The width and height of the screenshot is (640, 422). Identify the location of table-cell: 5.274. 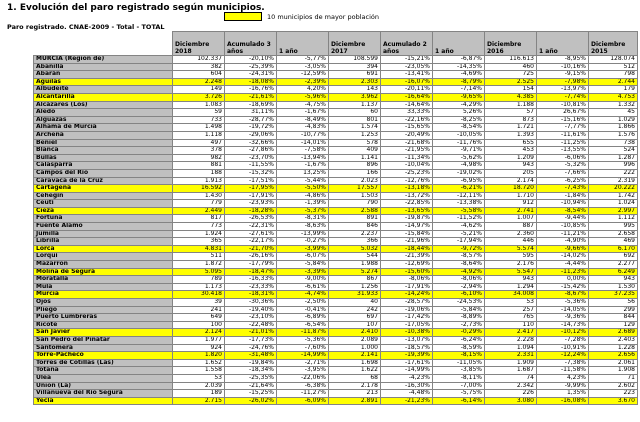
(354, 272).